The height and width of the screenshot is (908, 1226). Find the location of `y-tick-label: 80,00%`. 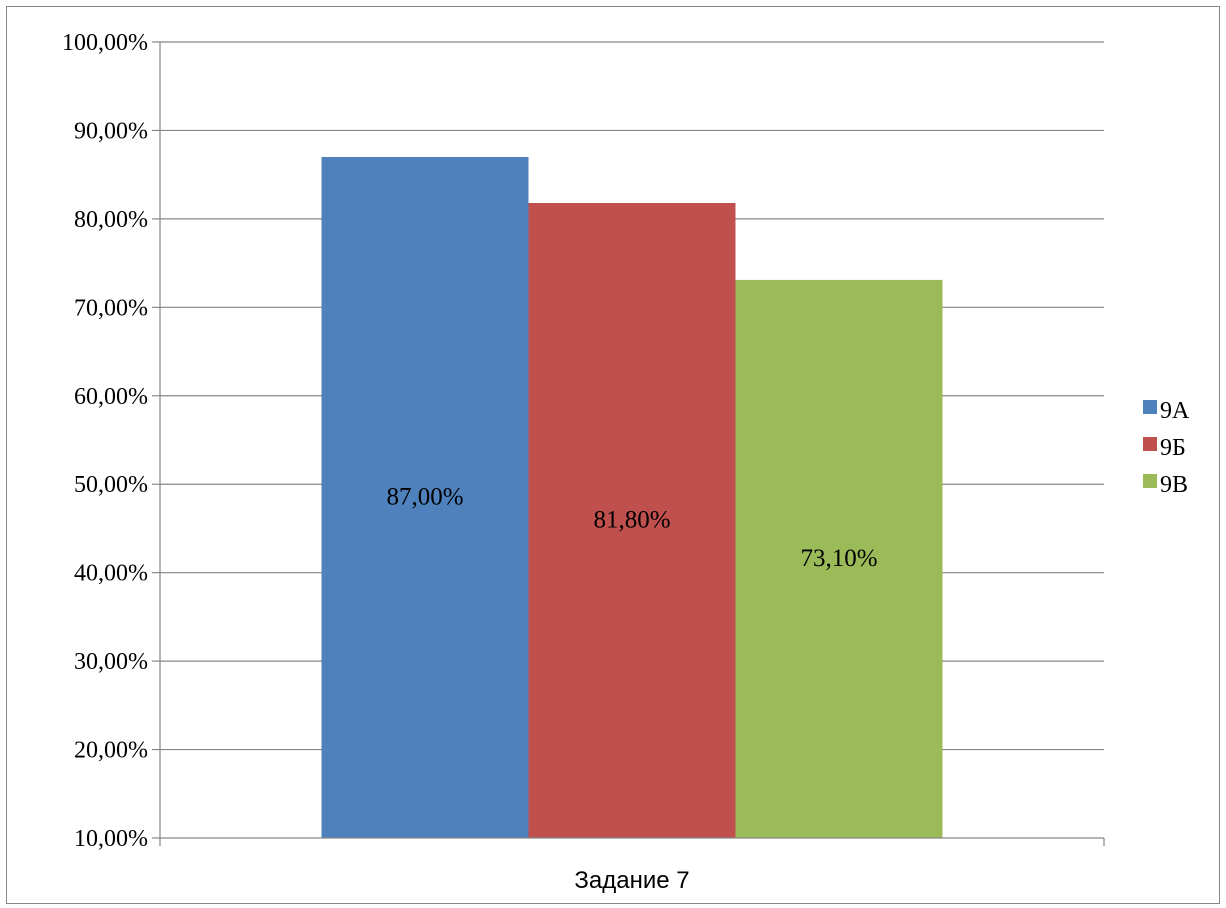

y-tick-label: 80,00% is located at coordinates (111, 220).